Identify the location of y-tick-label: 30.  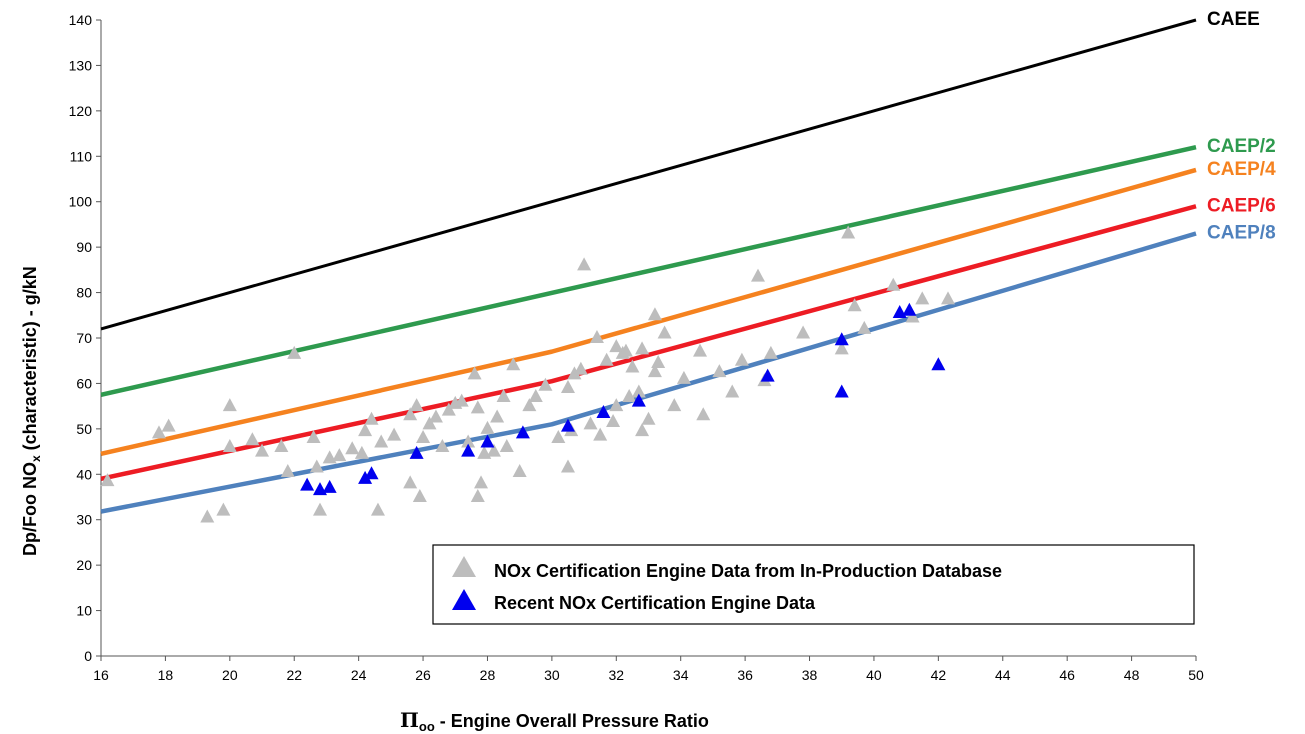
(84, 520).